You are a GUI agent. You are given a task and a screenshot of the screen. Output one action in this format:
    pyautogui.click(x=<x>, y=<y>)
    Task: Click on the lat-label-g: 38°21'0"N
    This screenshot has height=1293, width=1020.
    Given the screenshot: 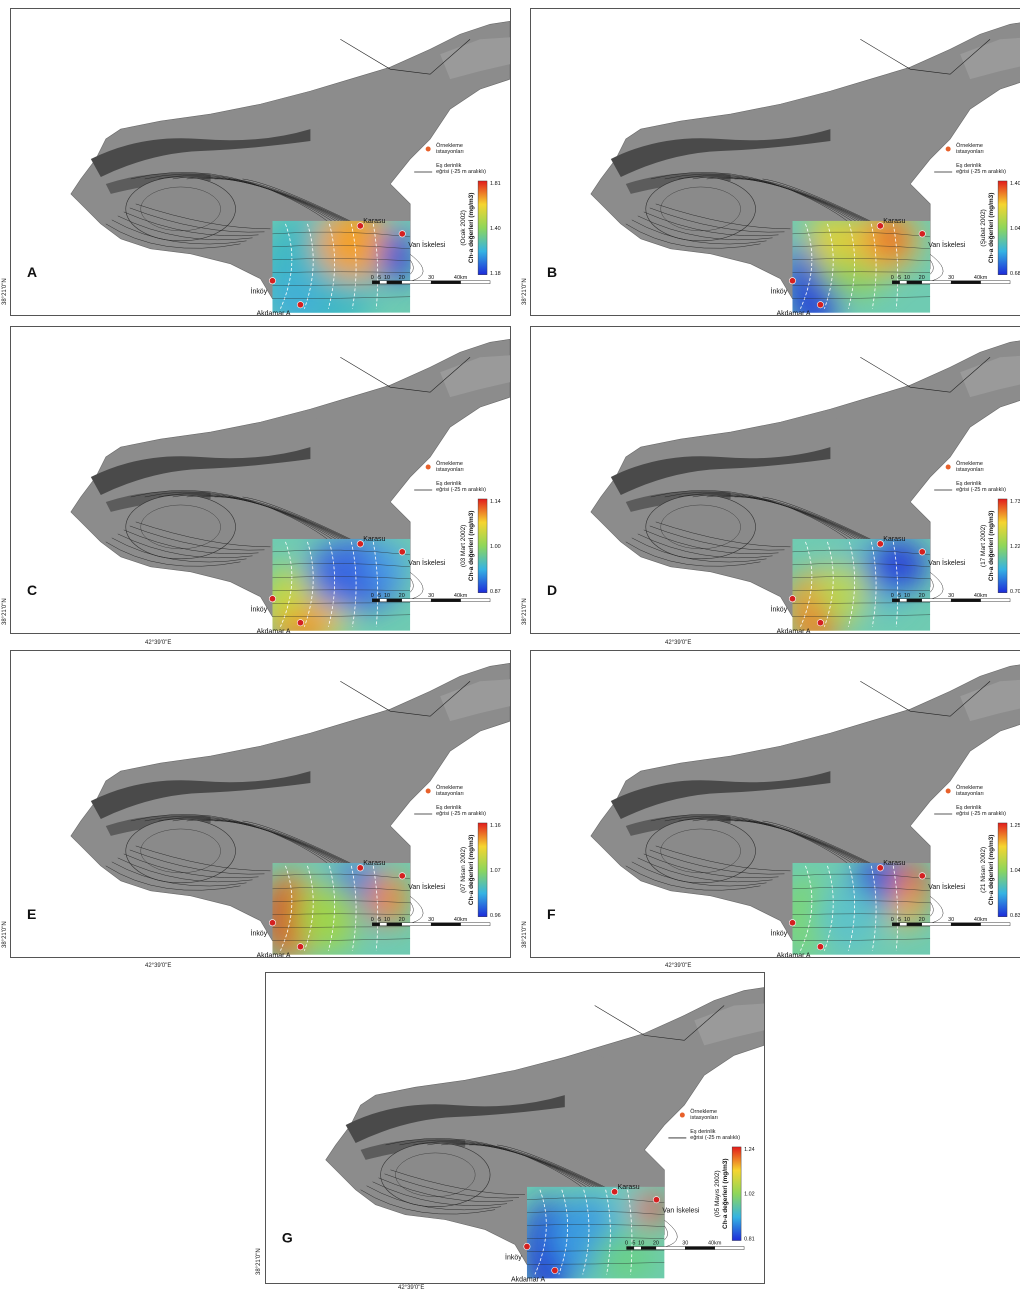 What is the action you would take?
    pyautogui.click(x=259, y=1261)
    